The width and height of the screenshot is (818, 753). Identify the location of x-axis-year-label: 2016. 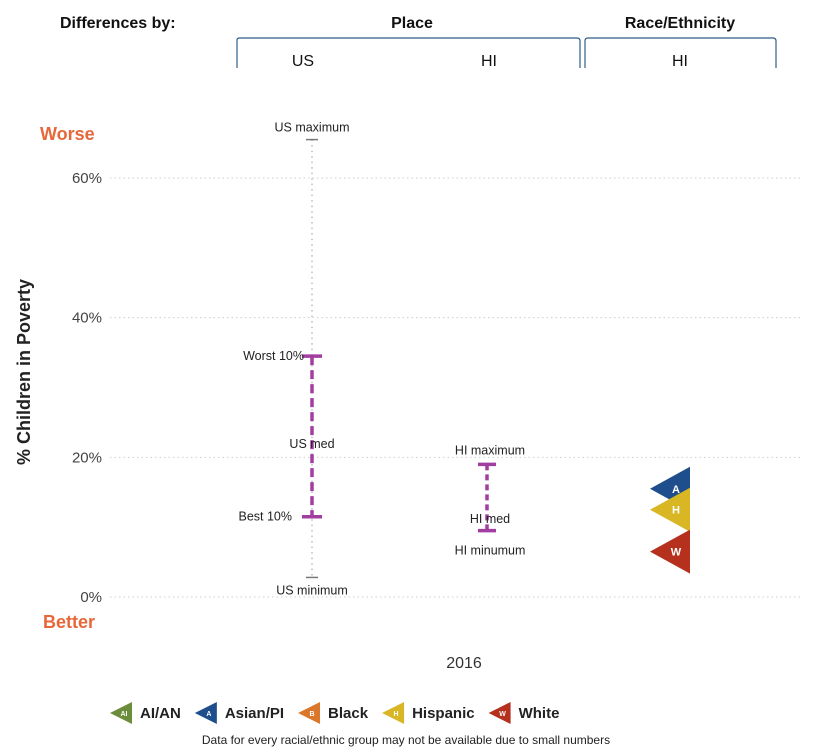
(464, 663).